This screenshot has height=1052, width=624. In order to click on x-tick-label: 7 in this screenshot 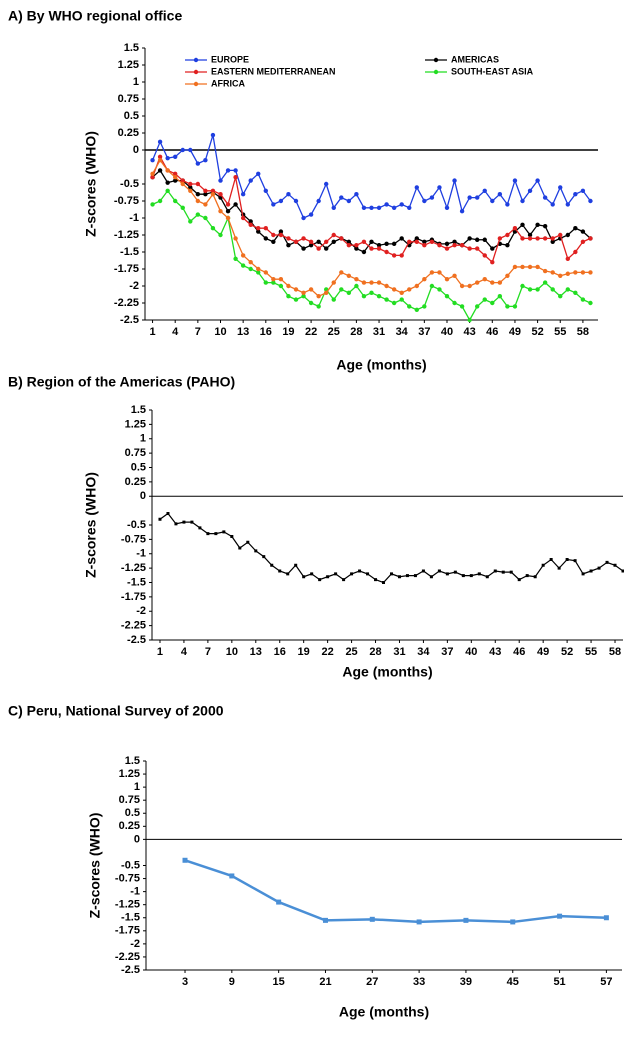, I will do `click(198, 332)`.